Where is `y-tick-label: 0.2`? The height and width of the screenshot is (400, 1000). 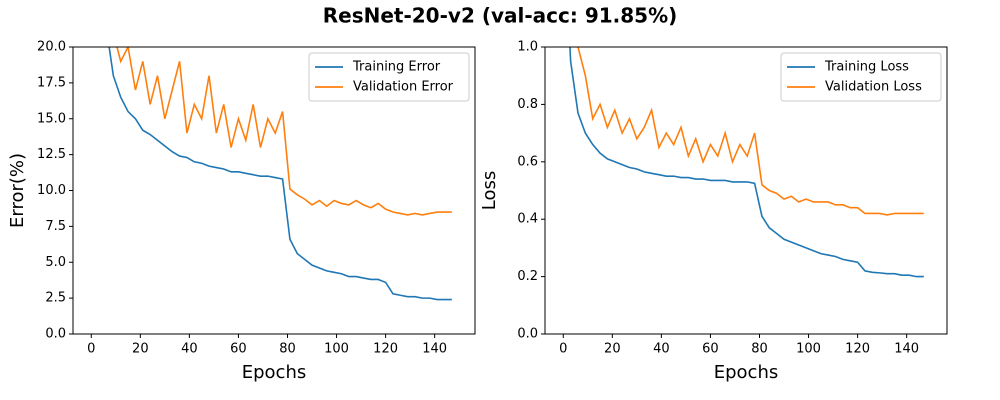
y-tick-label: 0.2 is located at coordinates (527, 276).